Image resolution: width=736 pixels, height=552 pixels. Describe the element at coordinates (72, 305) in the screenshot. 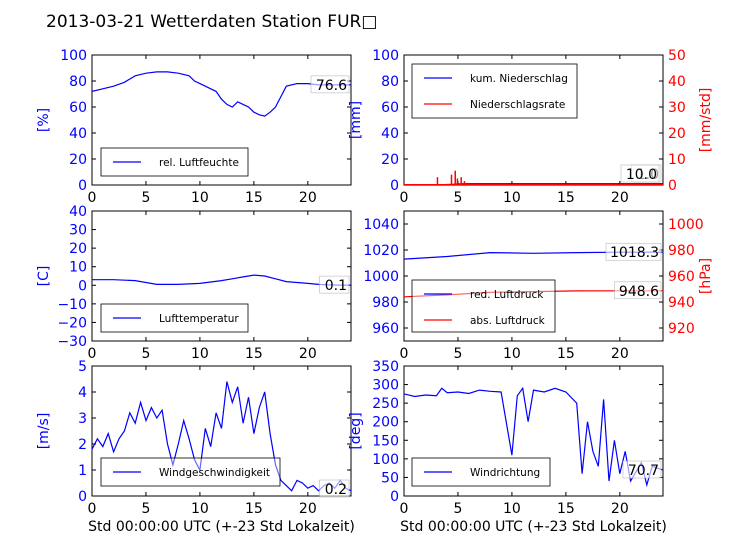

I see `y-tick-label: −10` at that location.